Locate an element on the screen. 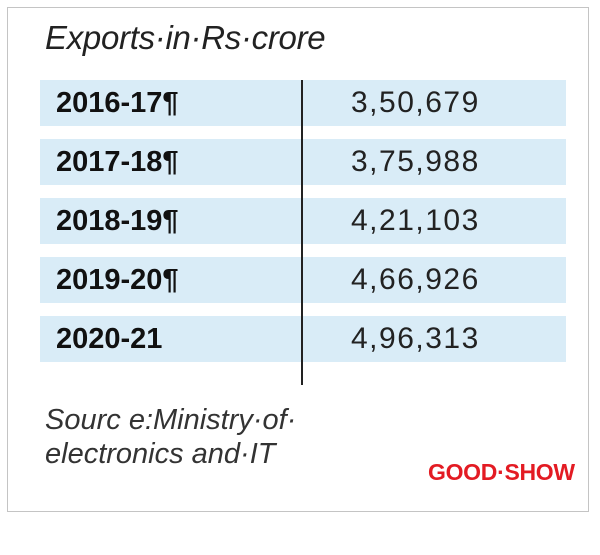 Image resolution: width=600 pixels, height=555 pixels. value-cell: 4,96,313 is located at coordinates (415, 338).